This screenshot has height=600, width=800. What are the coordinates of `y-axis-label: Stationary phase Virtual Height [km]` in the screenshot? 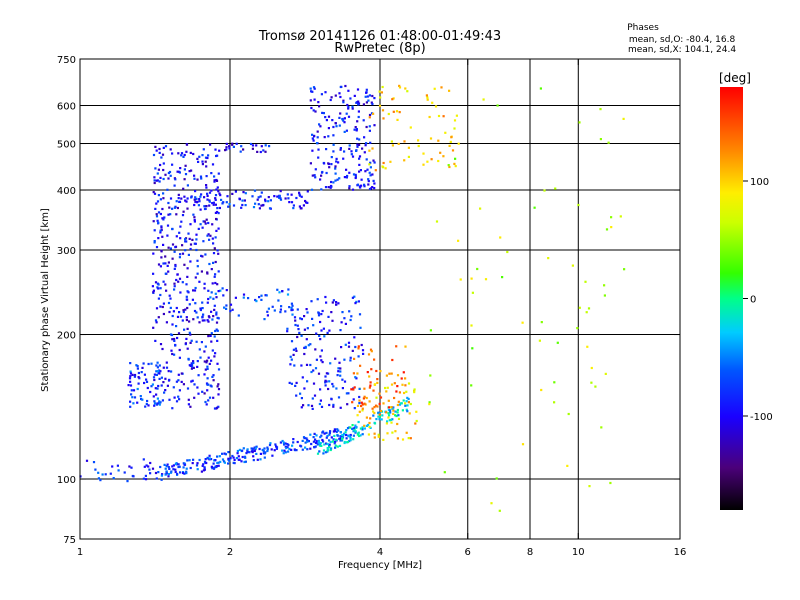 It's located at (45, 300).